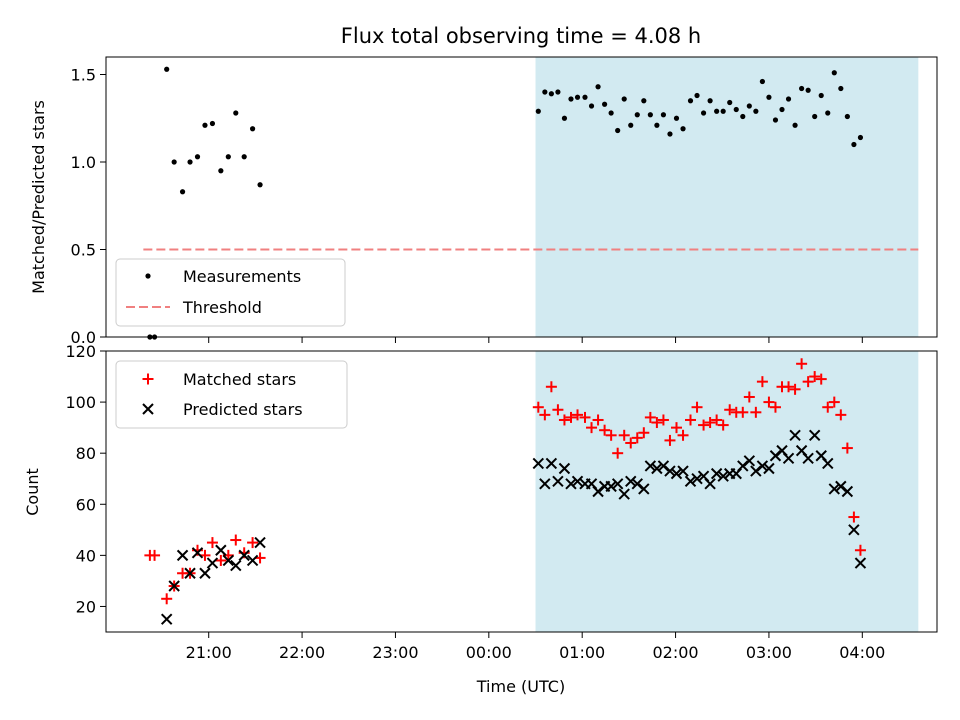  I want to click on bottom-y-tick-label: 80, so click(86, 453).